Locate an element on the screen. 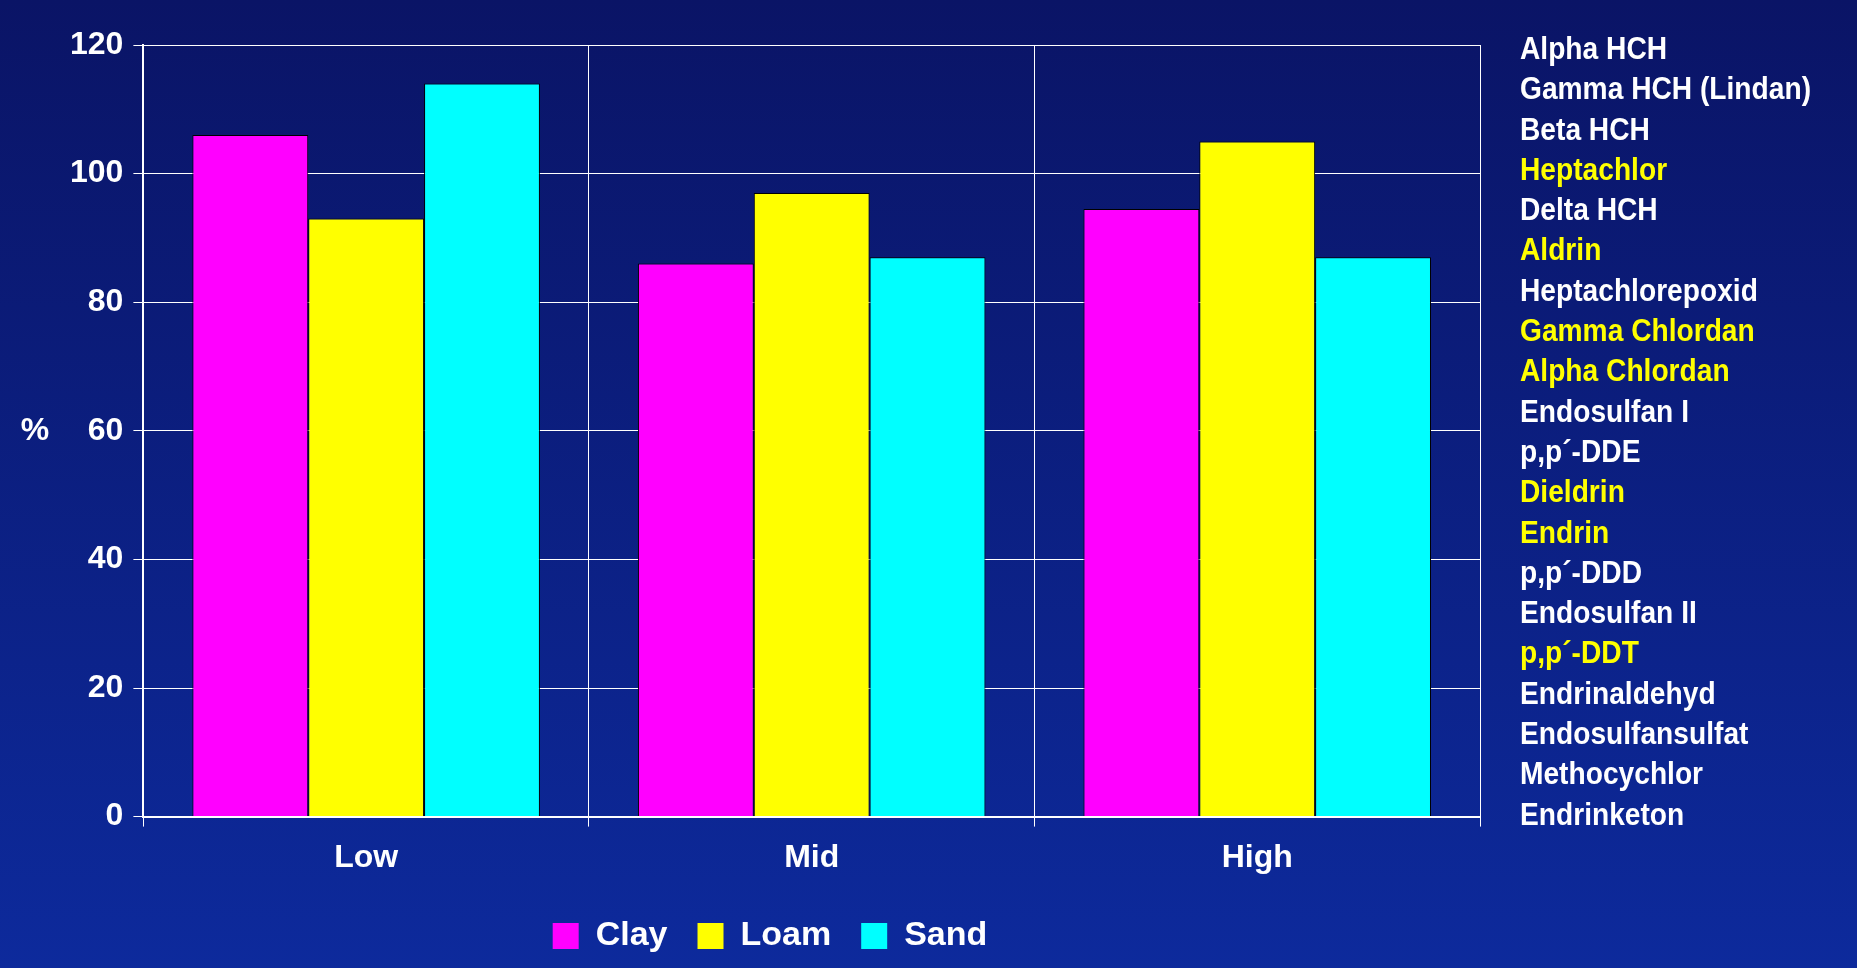  legend-label: Loam is located at coordinates (786, 933).